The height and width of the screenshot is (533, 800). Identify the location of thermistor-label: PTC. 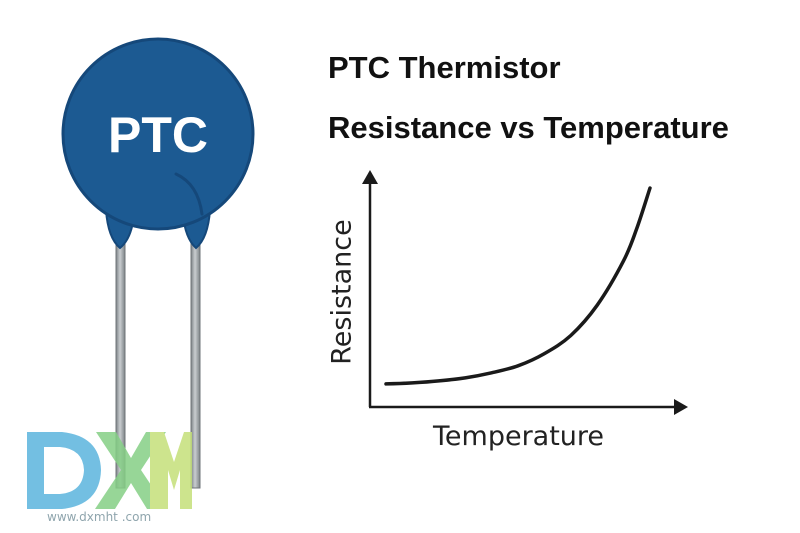
(158, 135).